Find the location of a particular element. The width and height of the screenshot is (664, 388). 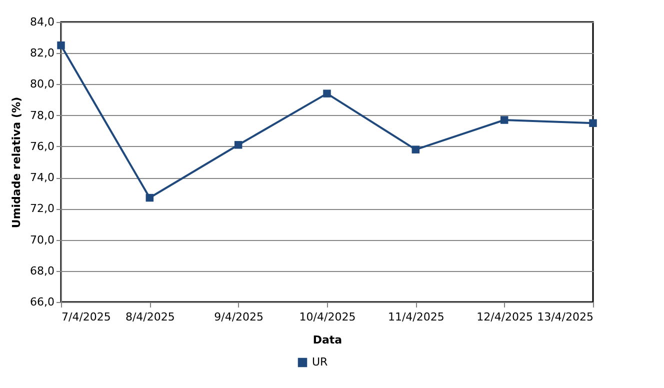

x-tick-label: 8/4/2025 is located at coordinates (150, 317).